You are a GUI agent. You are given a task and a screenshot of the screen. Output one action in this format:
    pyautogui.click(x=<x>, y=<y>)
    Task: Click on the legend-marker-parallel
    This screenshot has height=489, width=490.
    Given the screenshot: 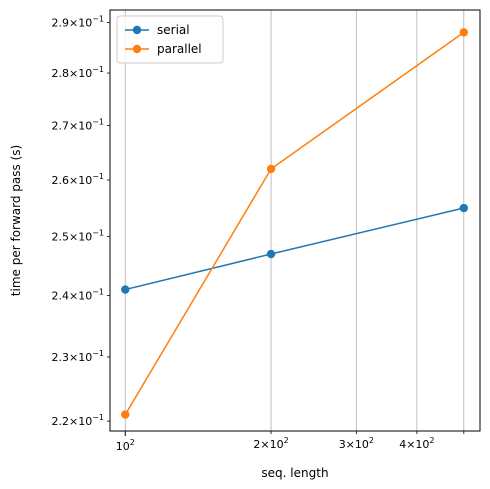 What is the action you would take?
    pyautogui.click(x=137, y=49)
    